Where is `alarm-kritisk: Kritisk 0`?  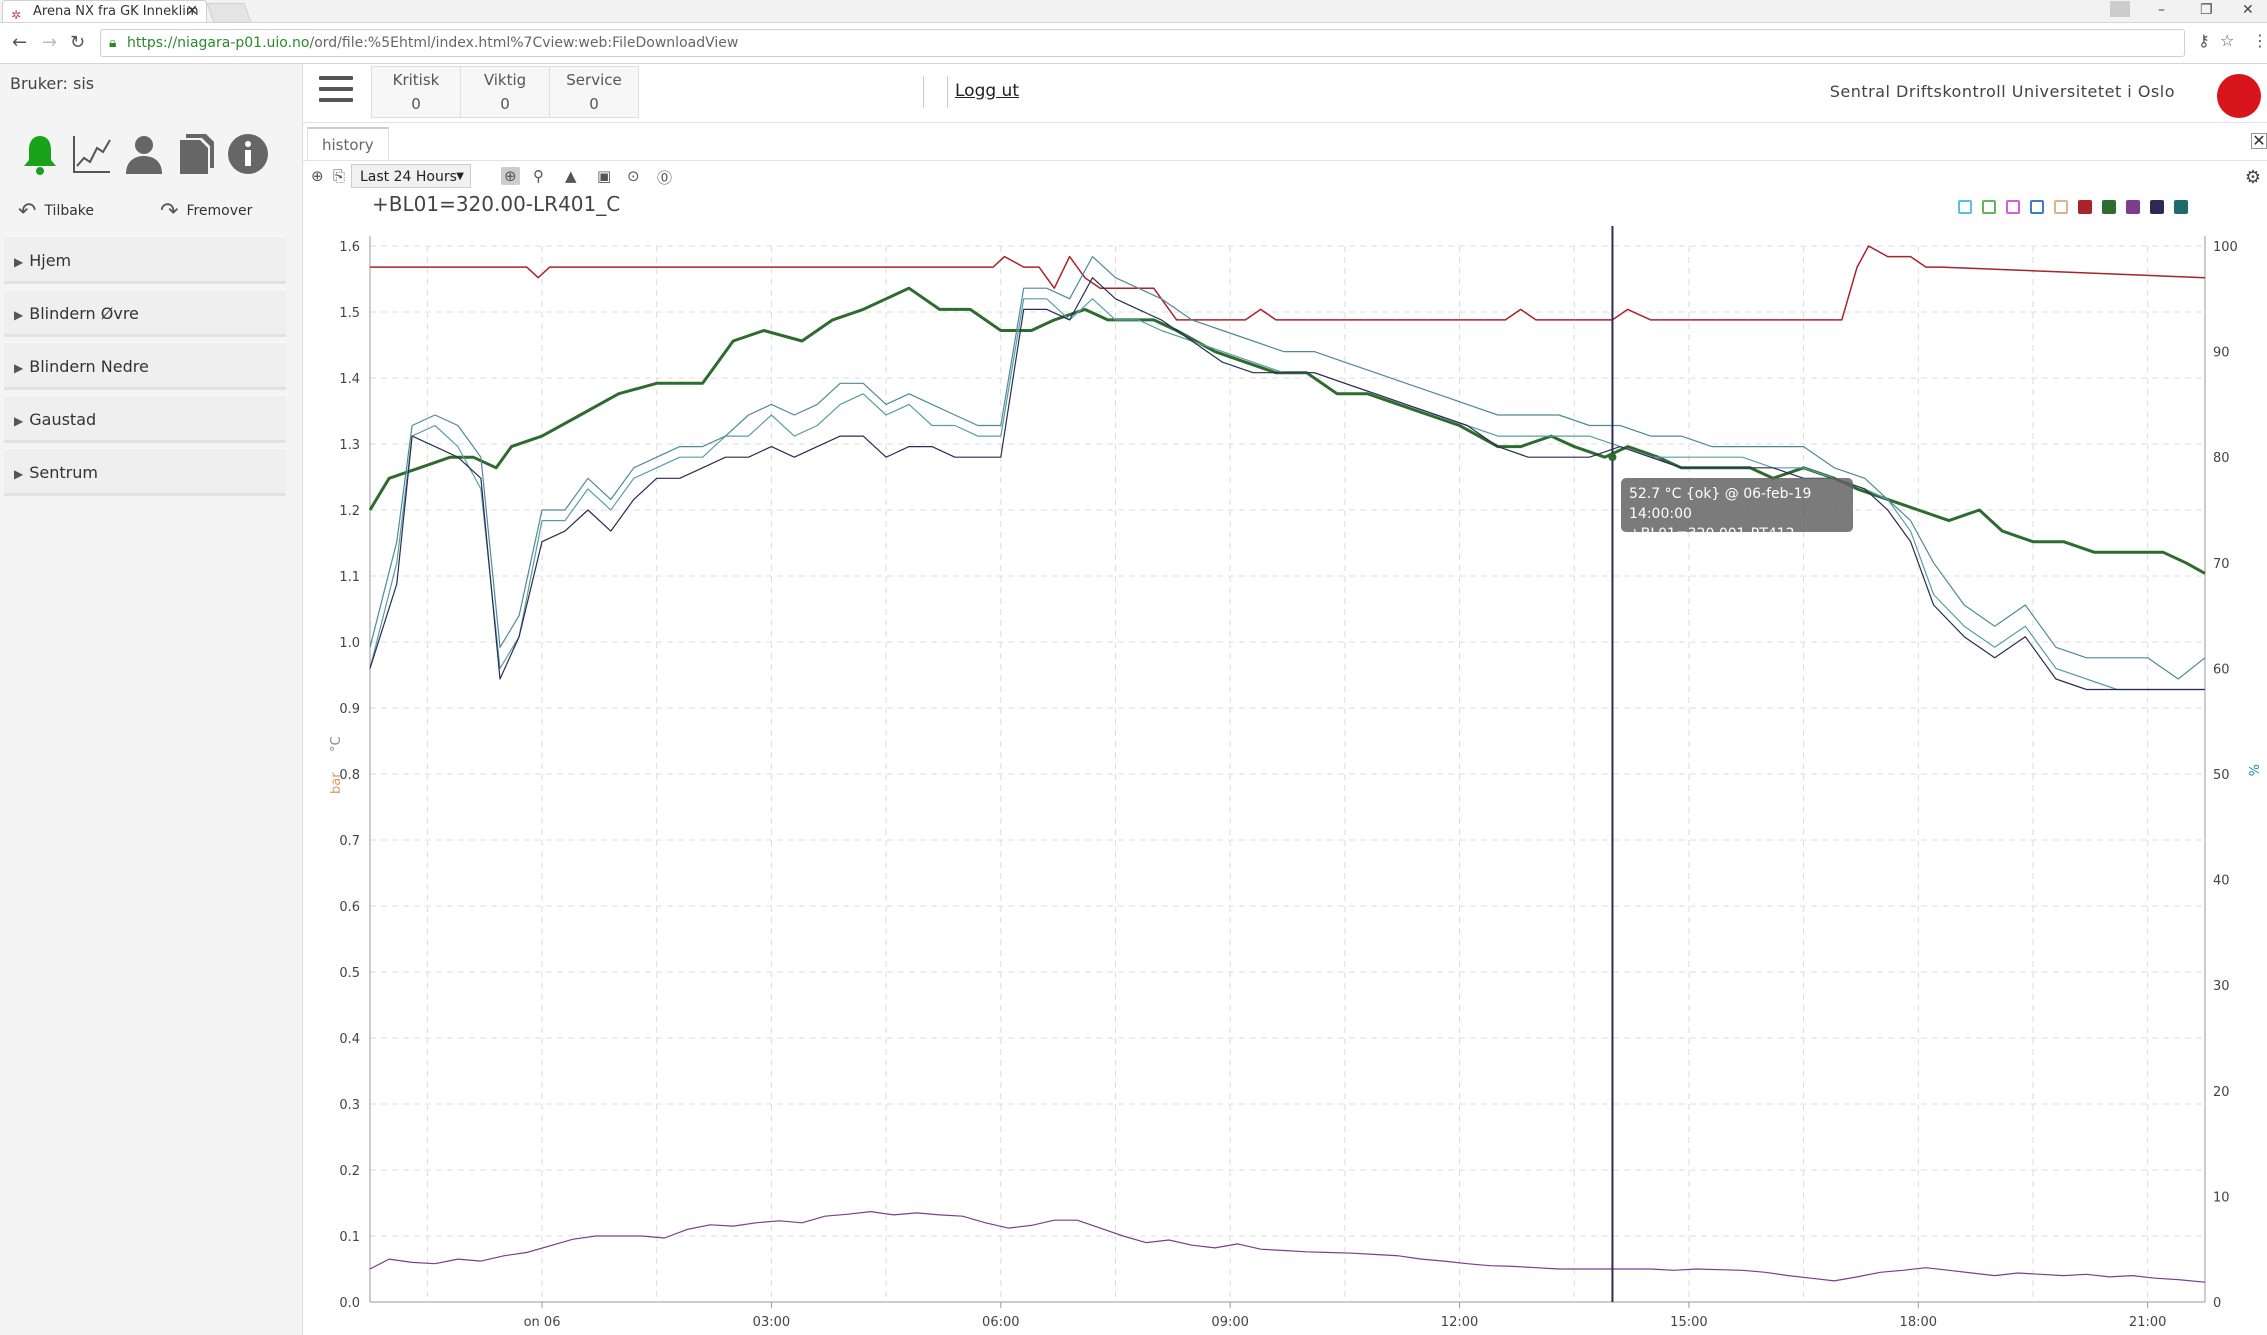
alarm-kritisk: Kritisk 0 is located at coordinates (416, 92).